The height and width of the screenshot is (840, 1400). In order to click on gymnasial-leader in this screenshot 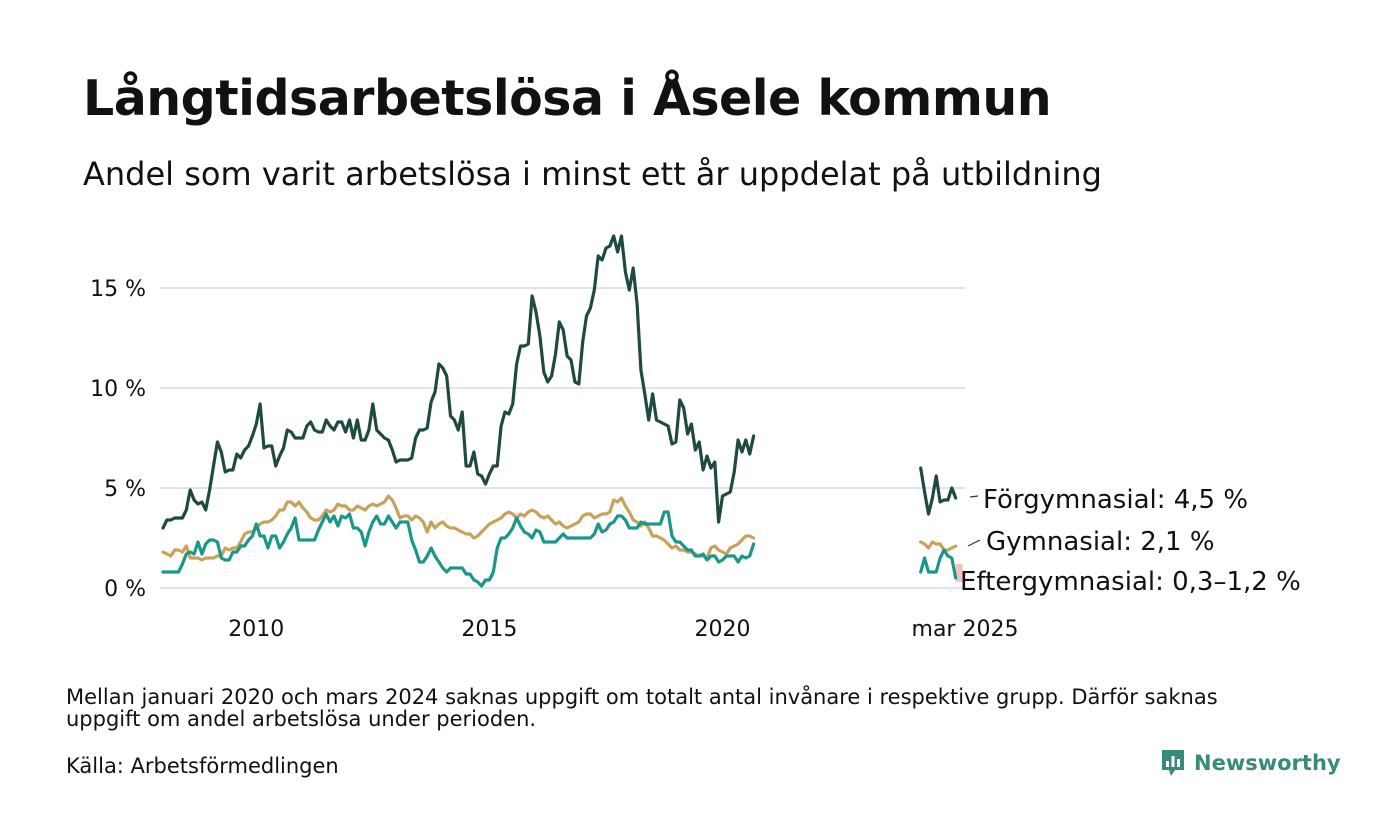, I will do `click(974, 543)`.